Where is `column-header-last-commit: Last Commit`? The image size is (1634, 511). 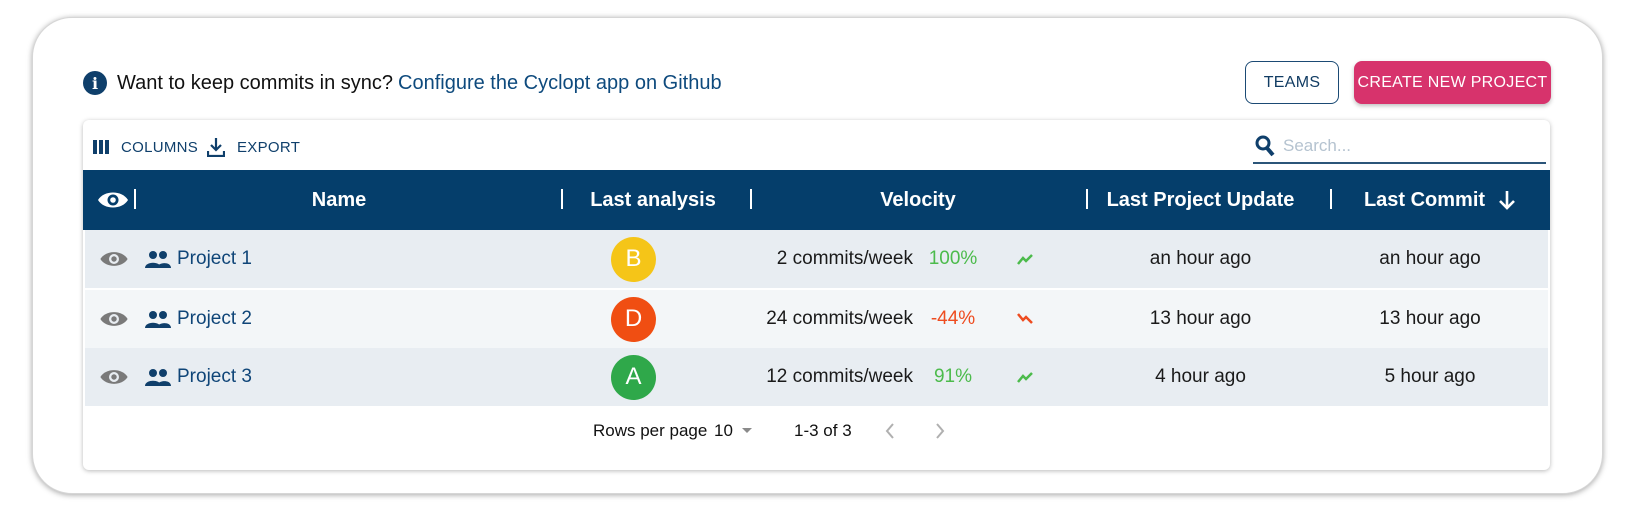 column-header-last-commit: Last Commit is located at coordinates (1440, 200).